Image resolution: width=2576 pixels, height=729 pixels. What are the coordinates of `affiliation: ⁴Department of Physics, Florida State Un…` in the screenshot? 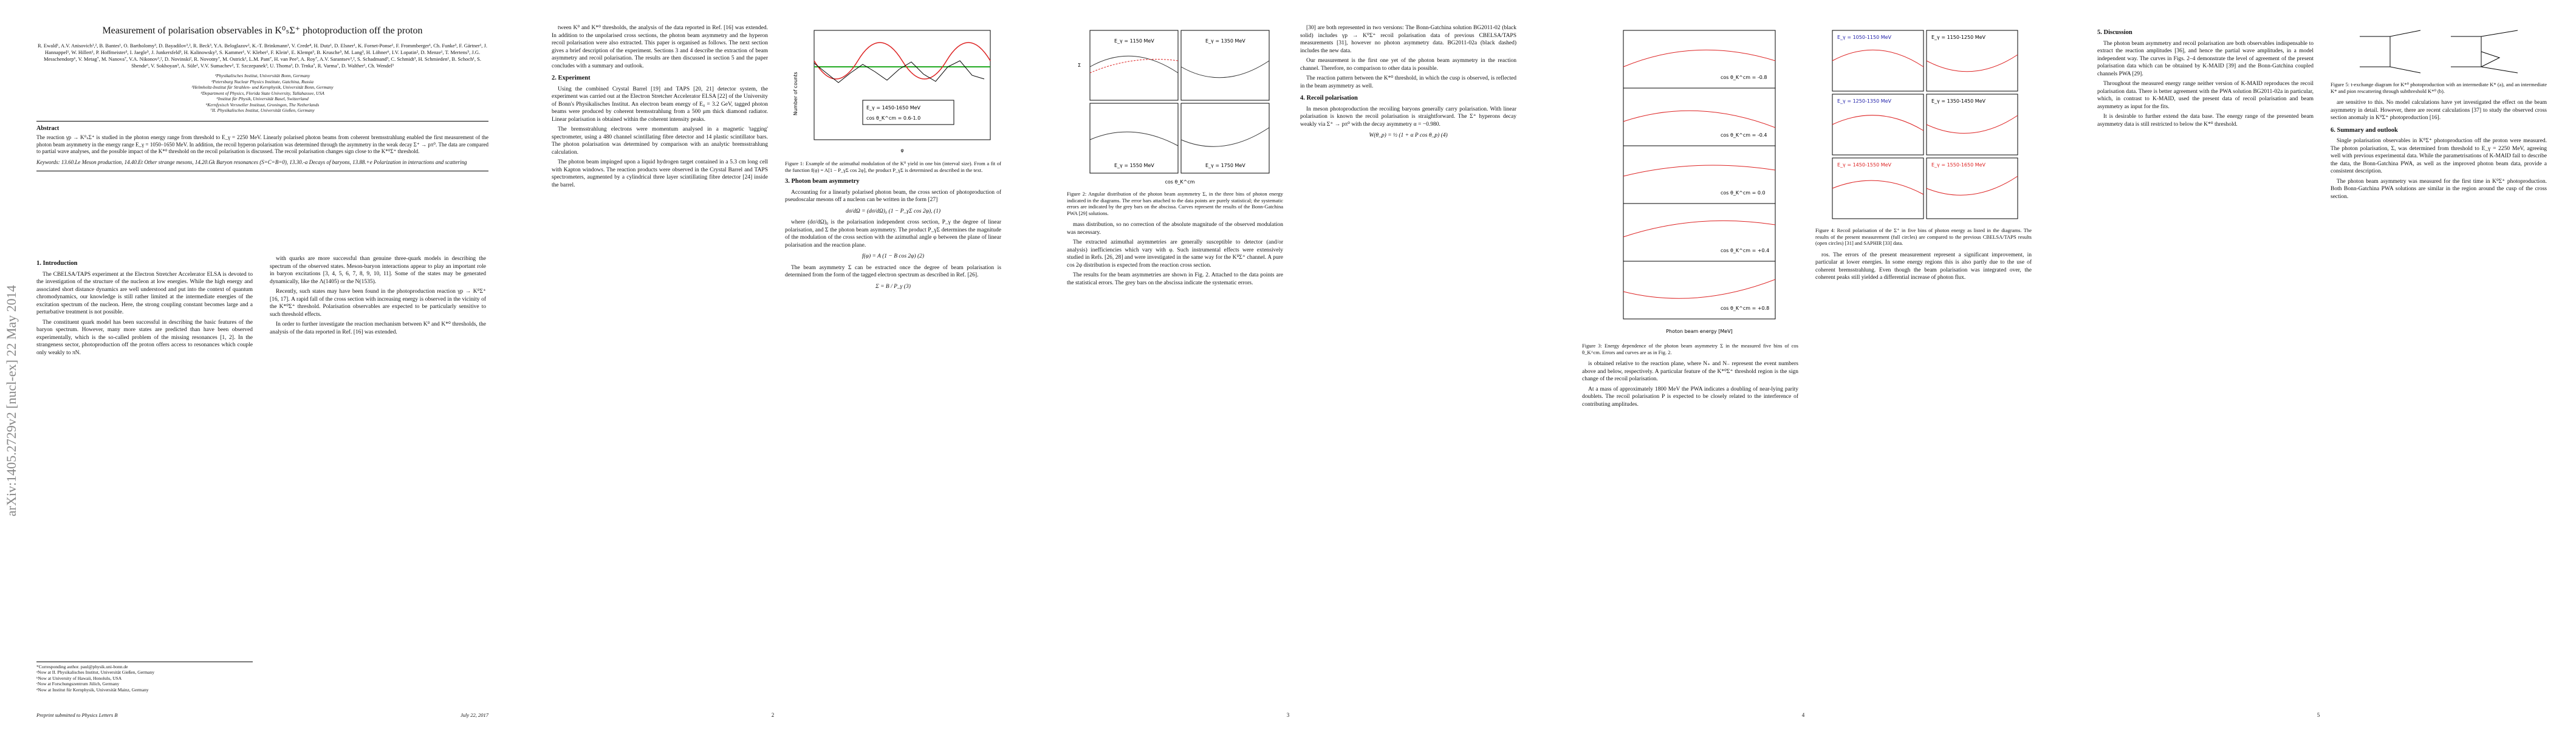 It's located at (262, 93).